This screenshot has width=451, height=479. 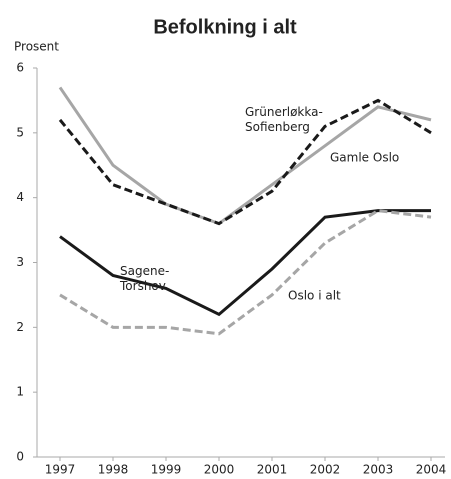 I want to click on y-tick-label: 1, so click(x=20, y=392).